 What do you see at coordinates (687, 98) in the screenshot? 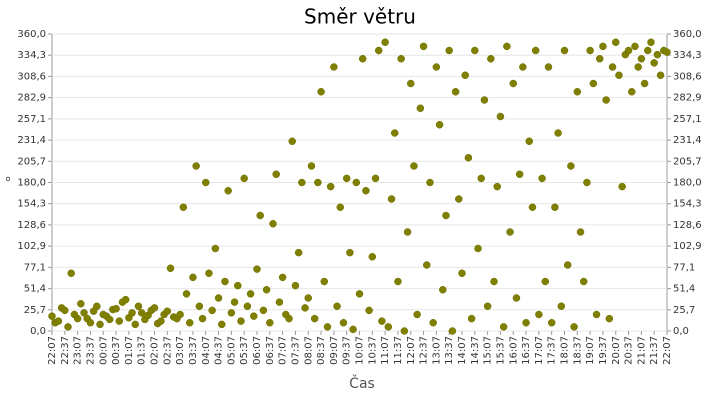
I see `y2-tick-label: 282,9` at bounding box center [687, 98].